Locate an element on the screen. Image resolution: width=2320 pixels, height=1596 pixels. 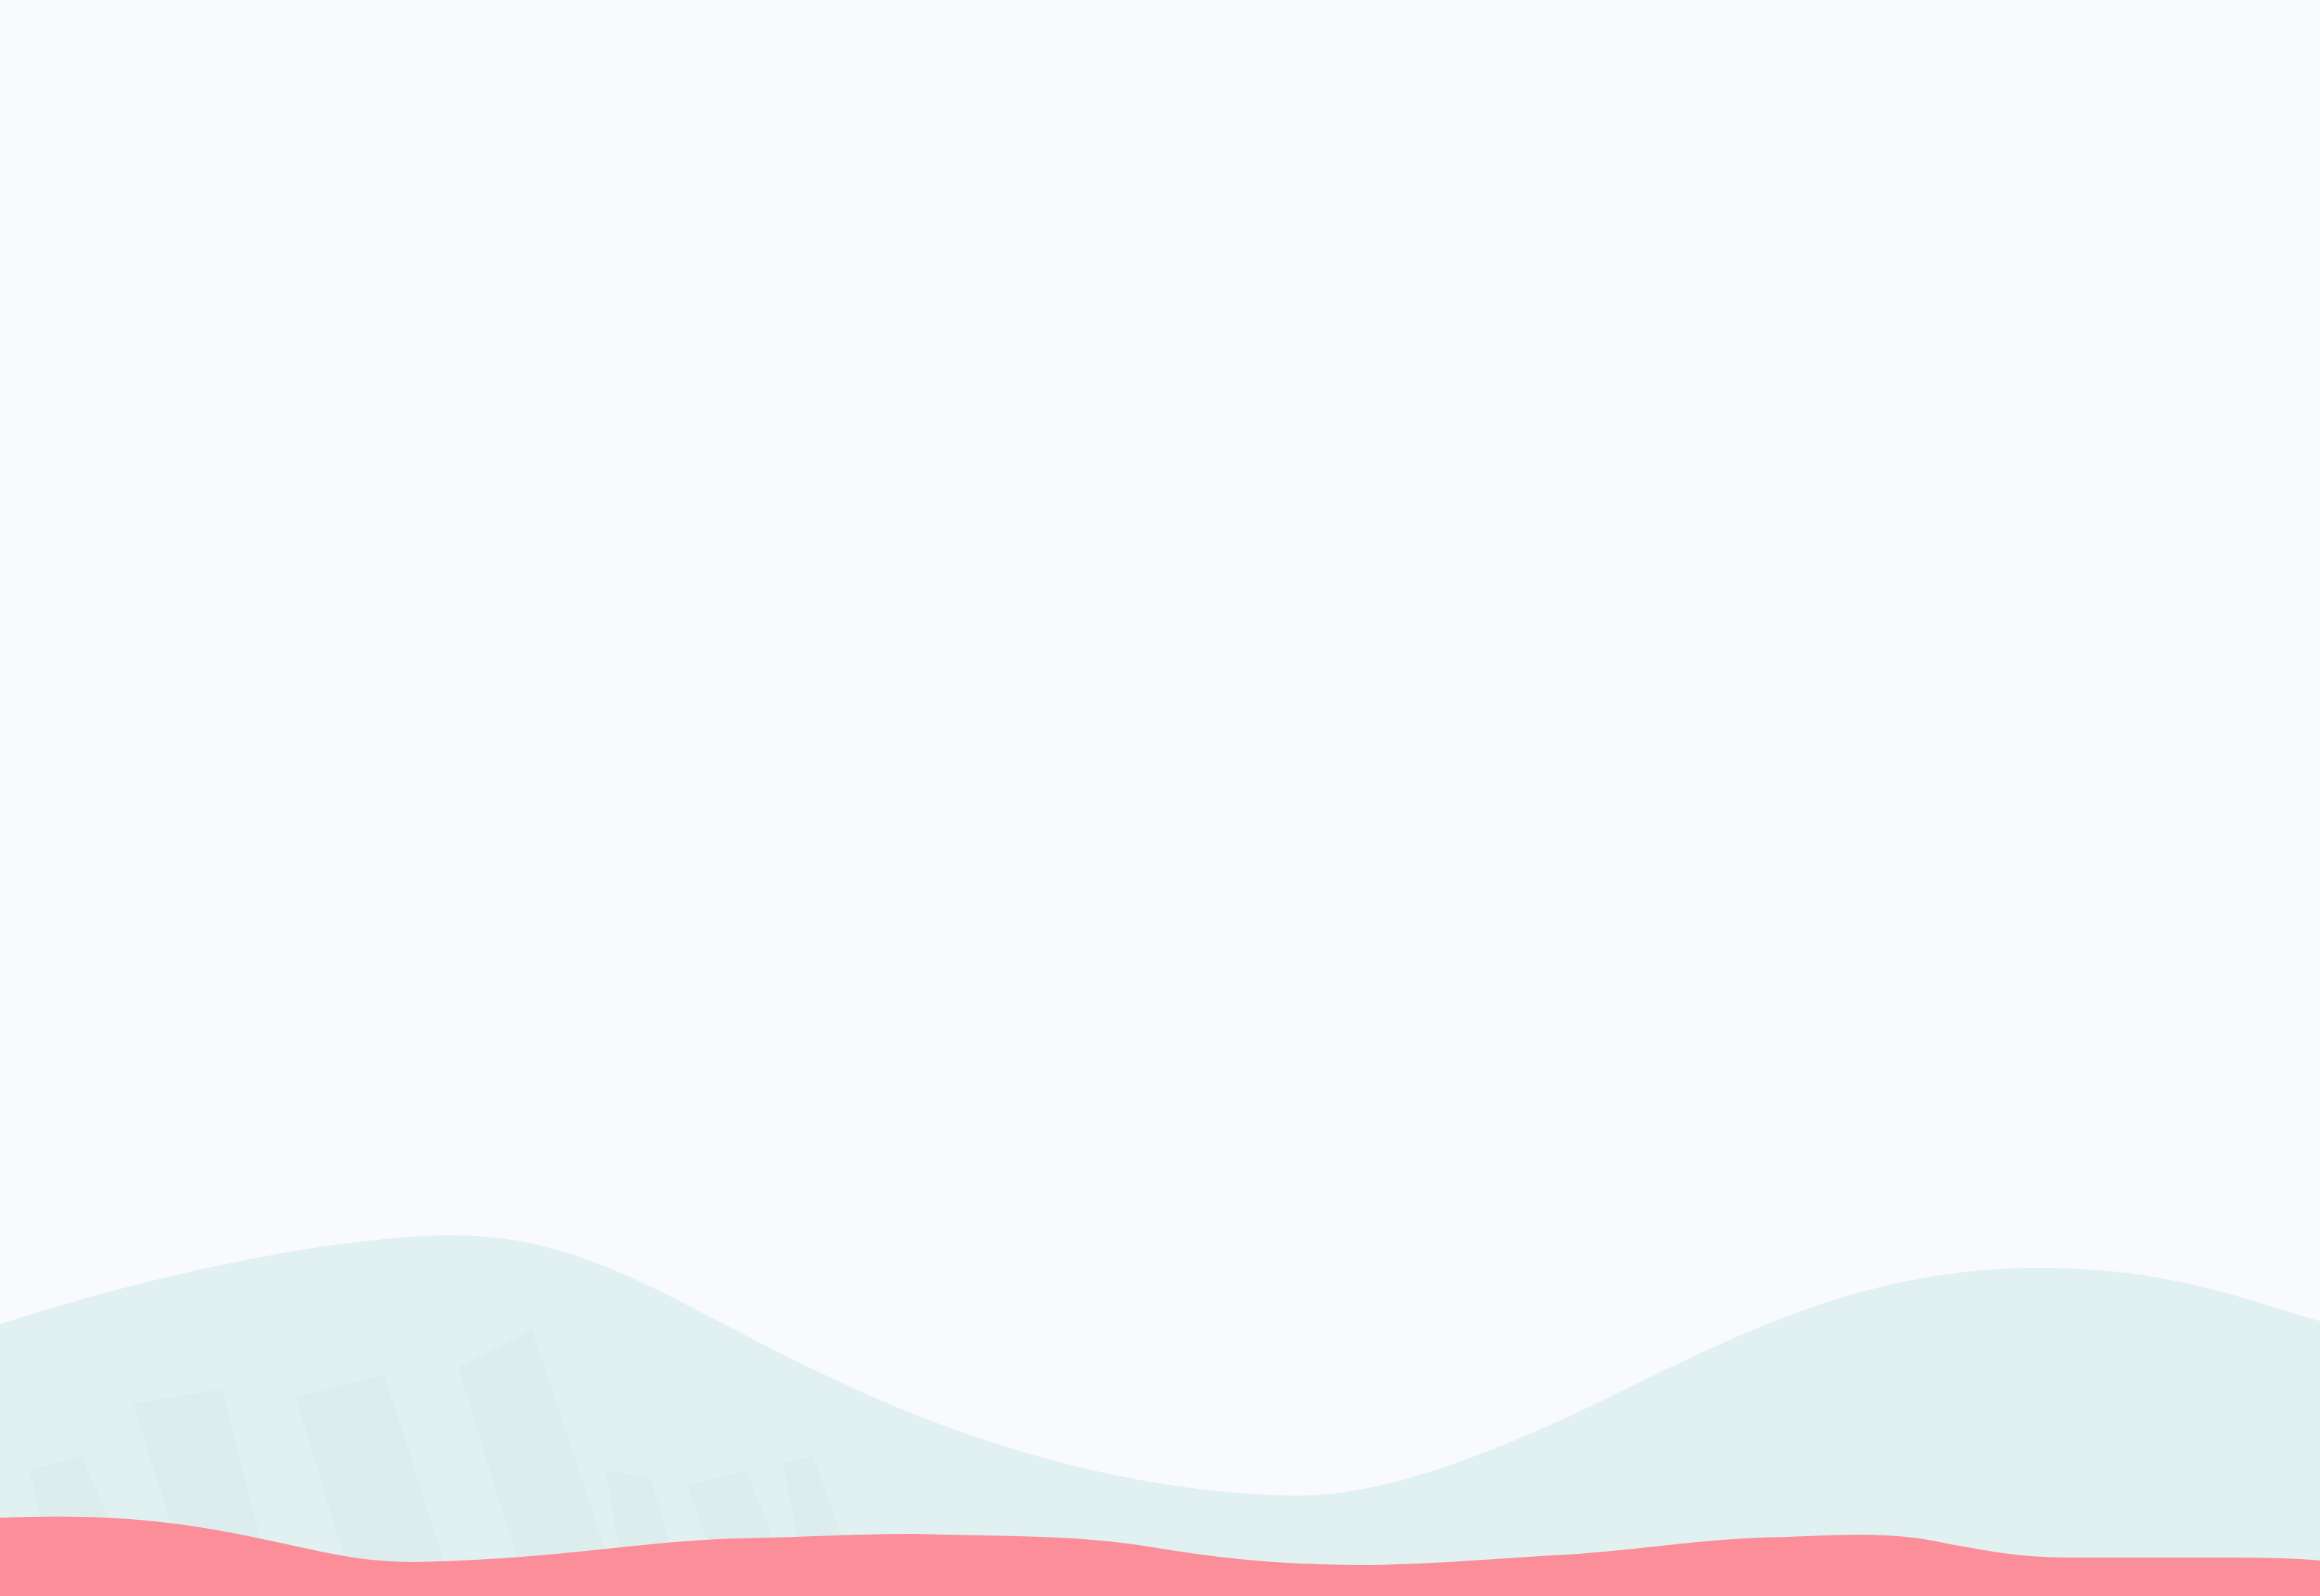
hill-texture is located at coordinates (436, 1448).